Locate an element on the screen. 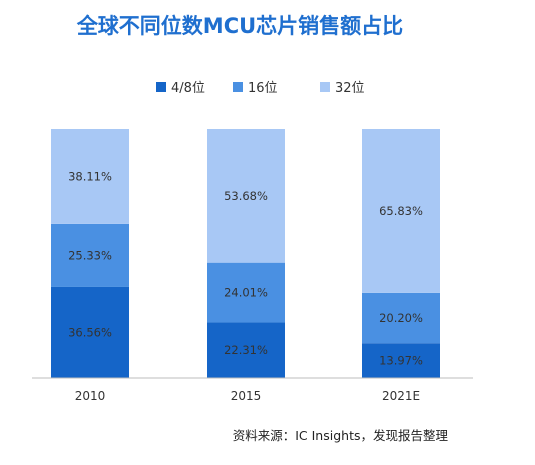  data-label-2021E-2: 65.83% is located at coordinates (401, 211).